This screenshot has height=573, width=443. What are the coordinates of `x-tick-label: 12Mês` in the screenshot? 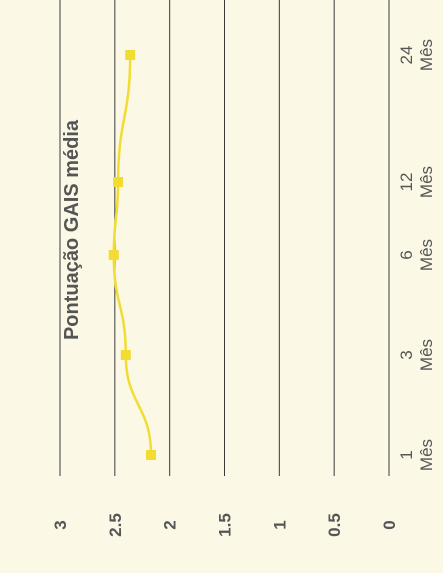 It's located at (416, 182).